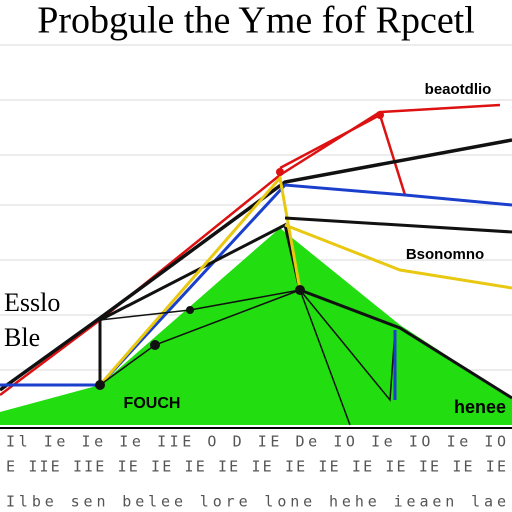 This screenshot has width=512, height=512. What do you see at coordinates (458, 89) in the screenshot?
I see `label: beaotdlio` at bounding box center [458, 89].